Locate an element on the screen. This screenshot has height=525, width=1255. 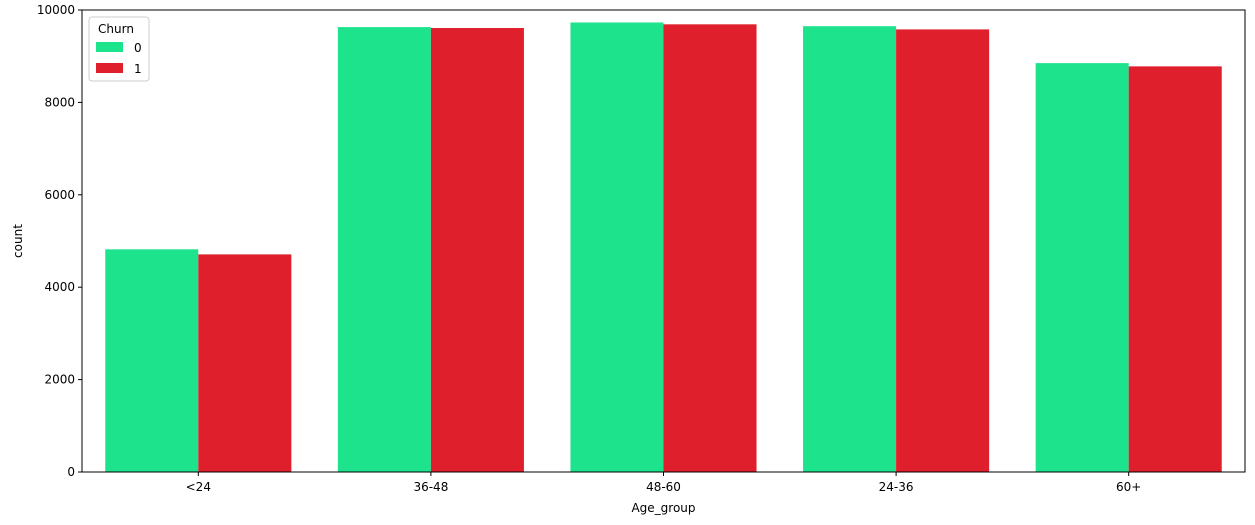
legend: Churn 0 1 is located at coordinates (119, 49).